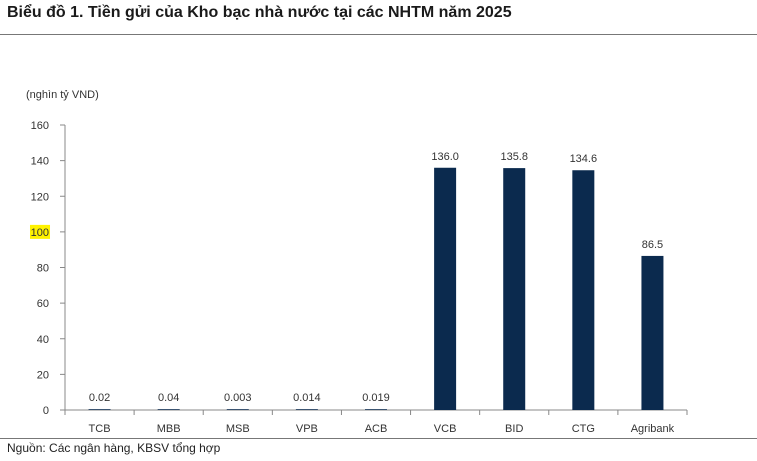  What do you see at coordinates (169, 429) in the screenshot?
I see `category-label-mbb: MBB` at bounding box center [169, 429].